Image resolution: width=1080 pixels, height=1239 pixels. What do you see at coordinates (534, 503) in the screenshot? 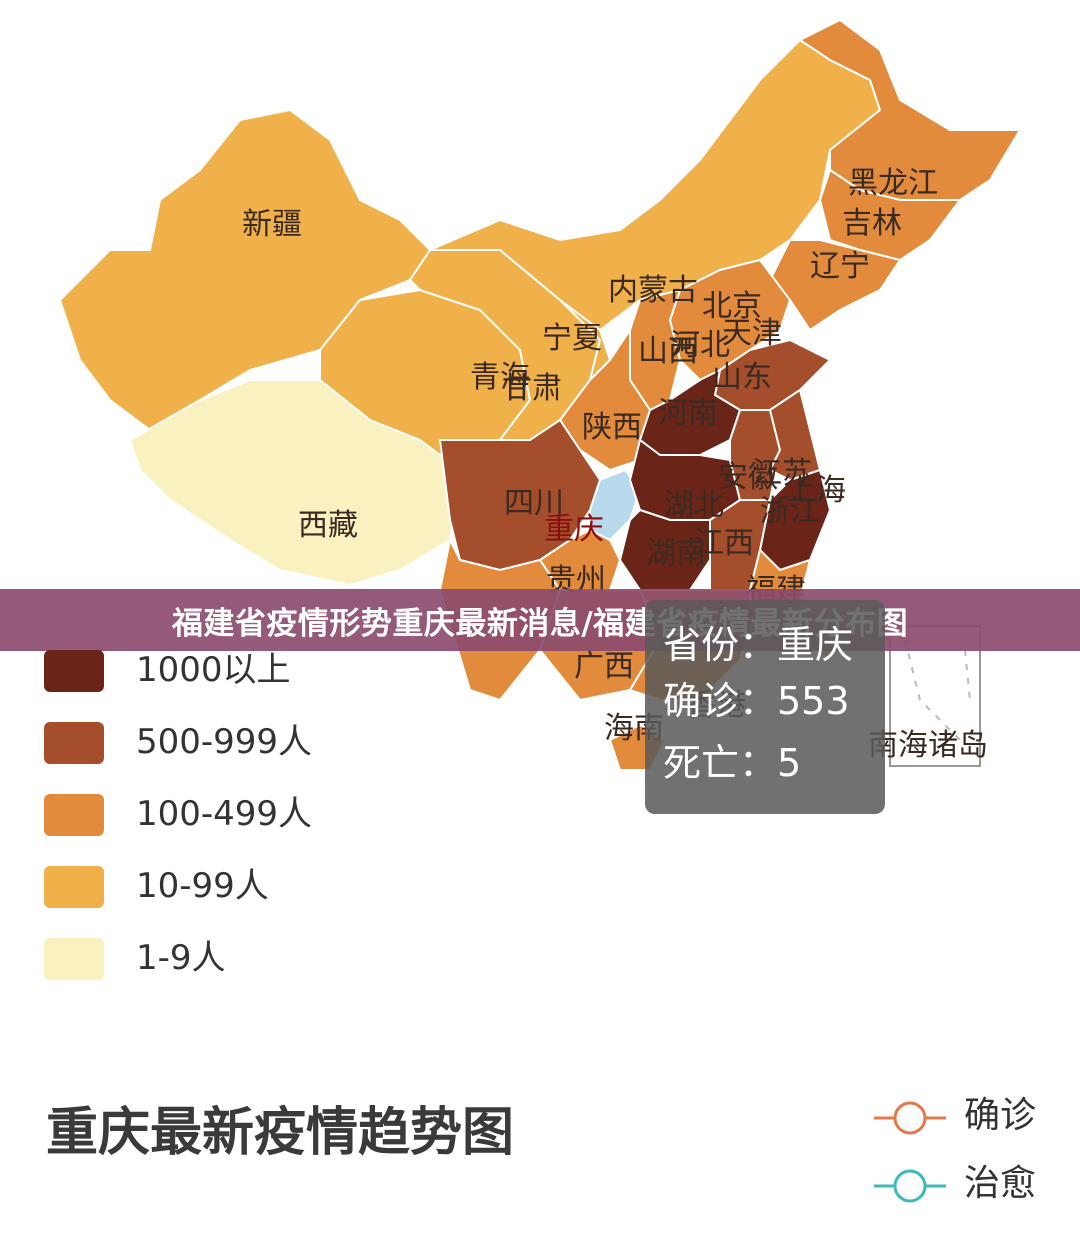
I see `label-sichuan: 四川` at bounding box center [534, 503].